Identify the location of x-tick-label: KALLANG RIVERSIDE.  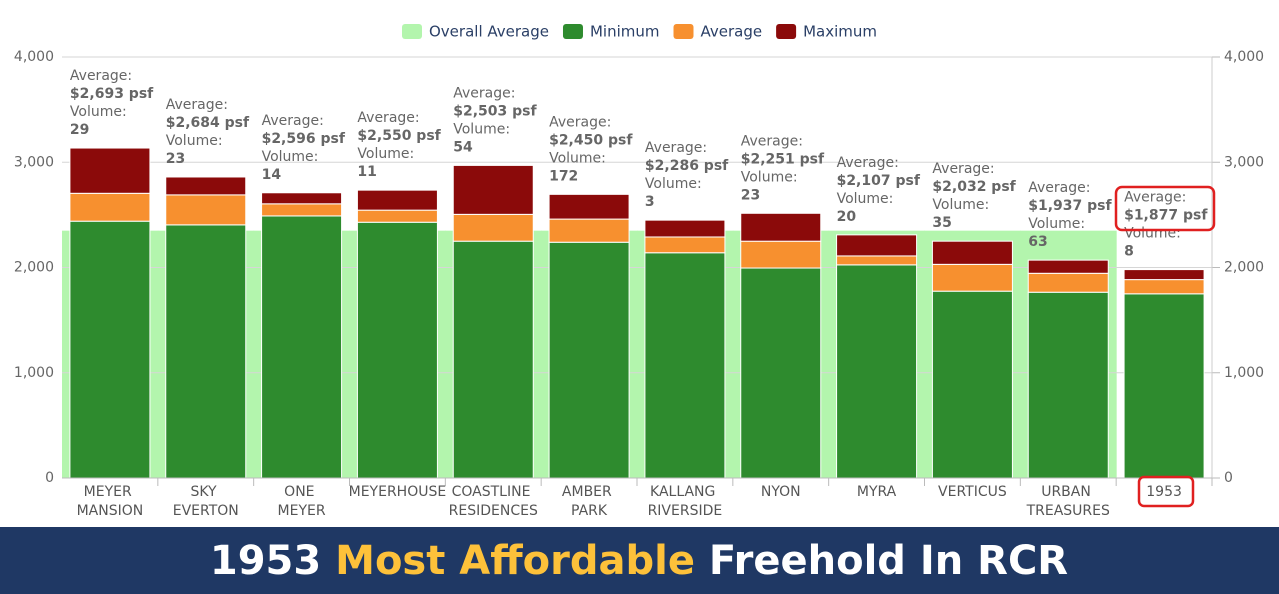
(685, 501).